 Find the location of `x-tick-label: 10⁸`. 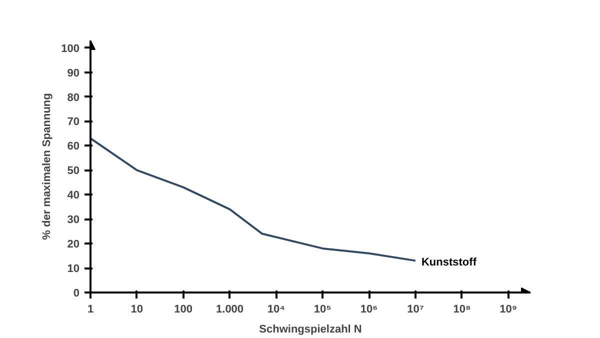

x-tick-label: 10⁸ is located at coordinates (462, 310).